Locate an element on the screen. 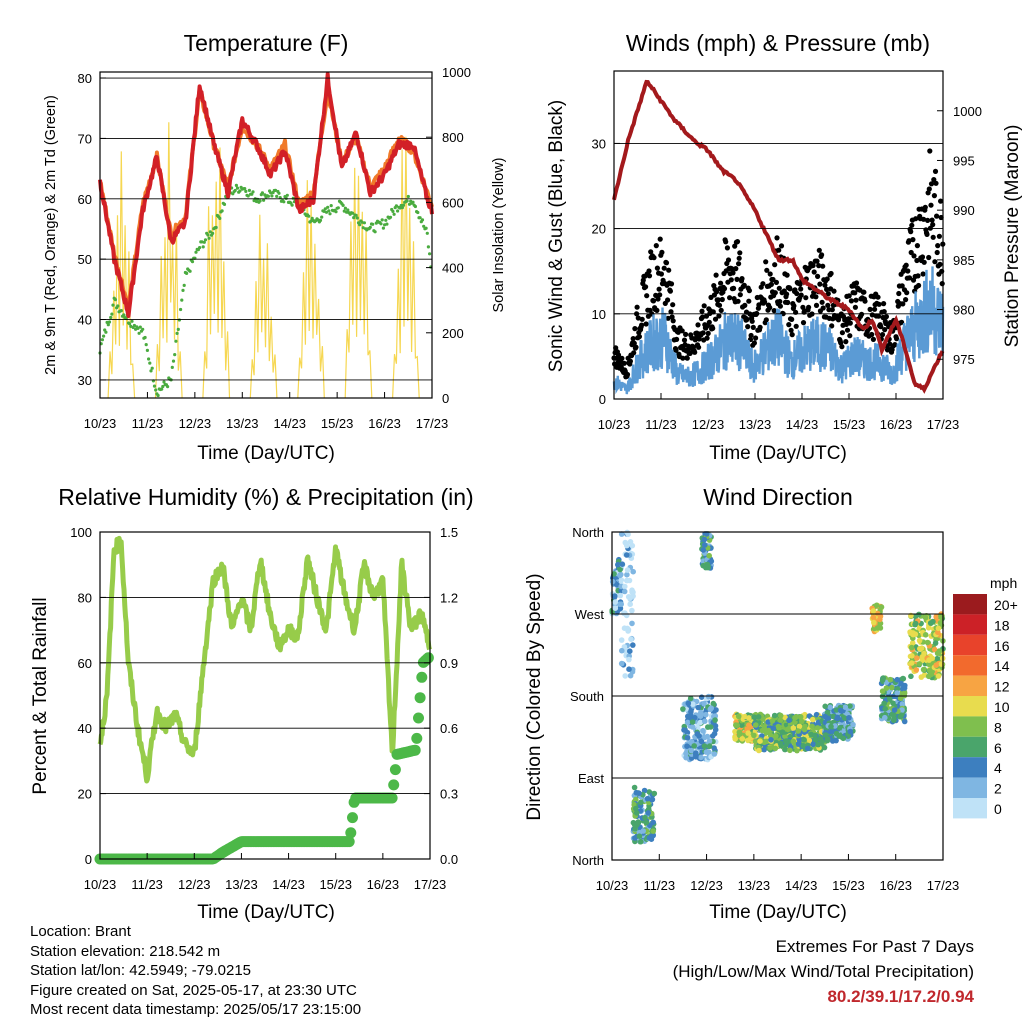 The image size is (1024, 1024). y2-tick-label: 985 is located at coordinates (964, 260).